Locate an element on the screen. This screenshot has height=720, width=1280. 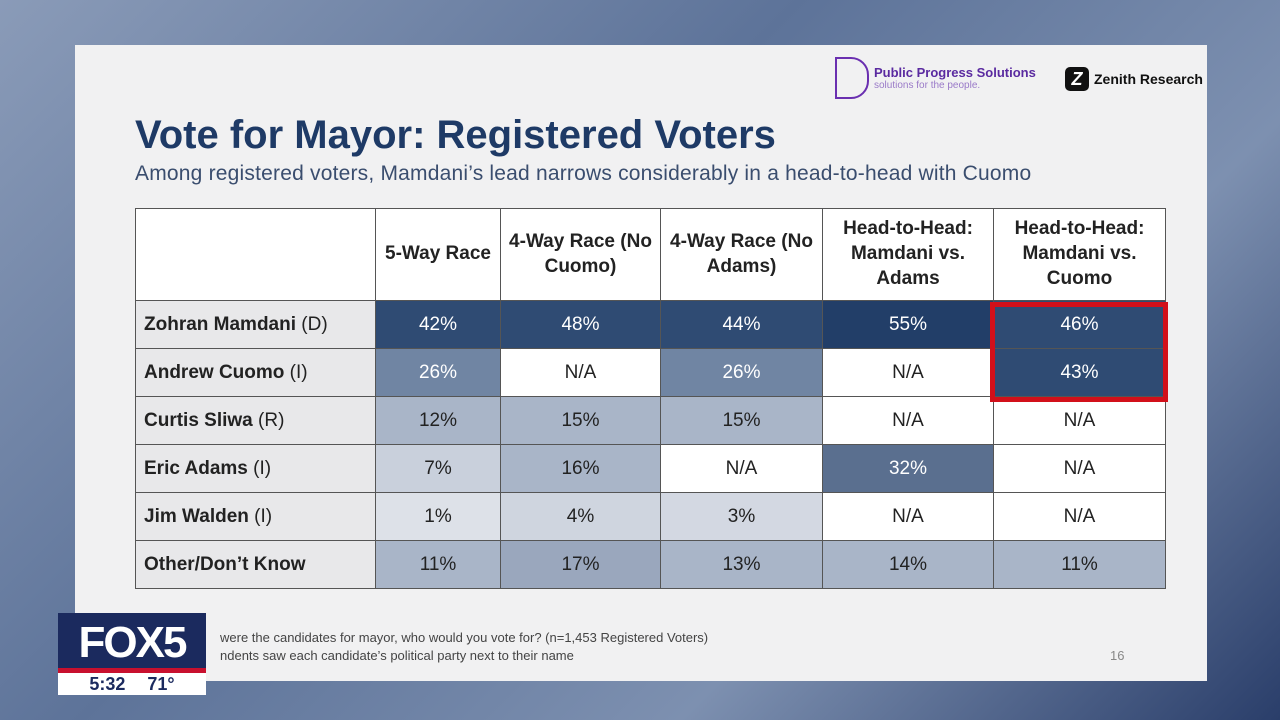
value-cell: 46% is located at coordinates (1079, 324).